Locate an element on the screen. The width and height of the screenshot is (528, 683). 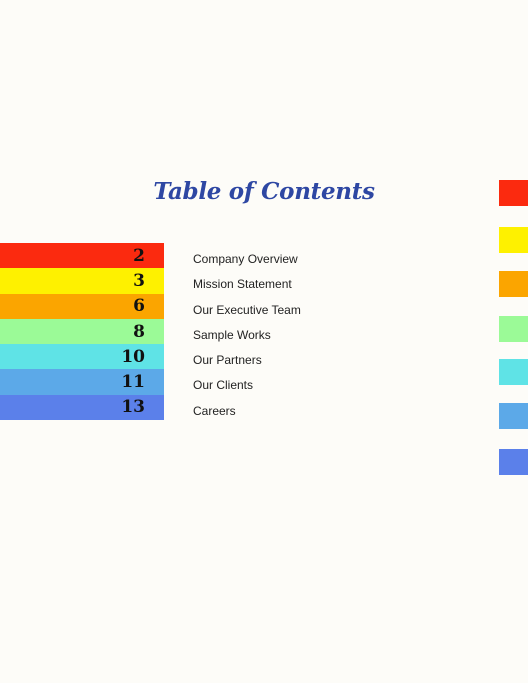
page-number: 3 is located at coordinates (139, 280).